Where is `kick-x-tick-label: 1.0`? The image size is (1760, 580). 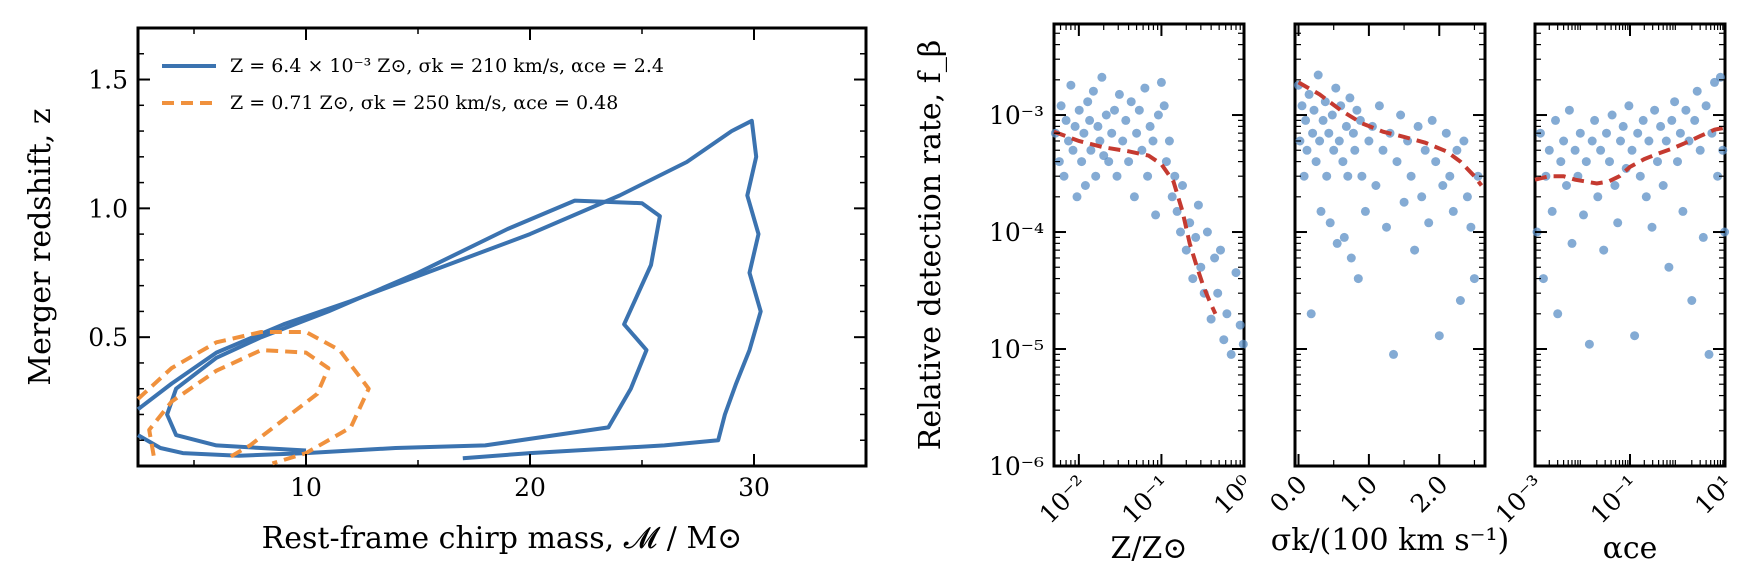
kick-x-tick-label: 1.0 is located at coordinates (1359, 494).